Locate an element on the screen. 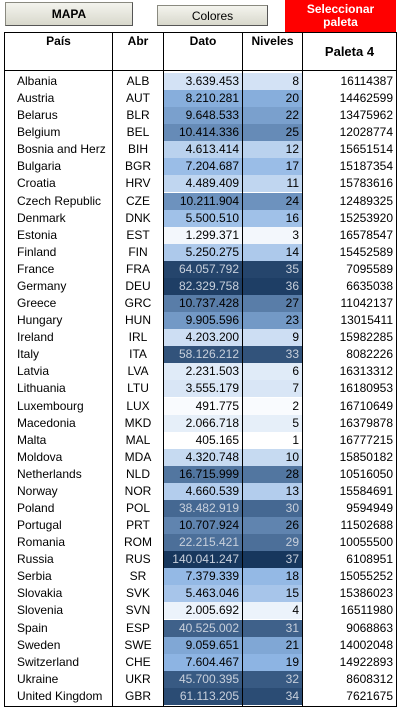 Image resolution: width=401 pixels, height=712 pixels. value-cell: 5.500.510 is located at coordinates (203, 218).